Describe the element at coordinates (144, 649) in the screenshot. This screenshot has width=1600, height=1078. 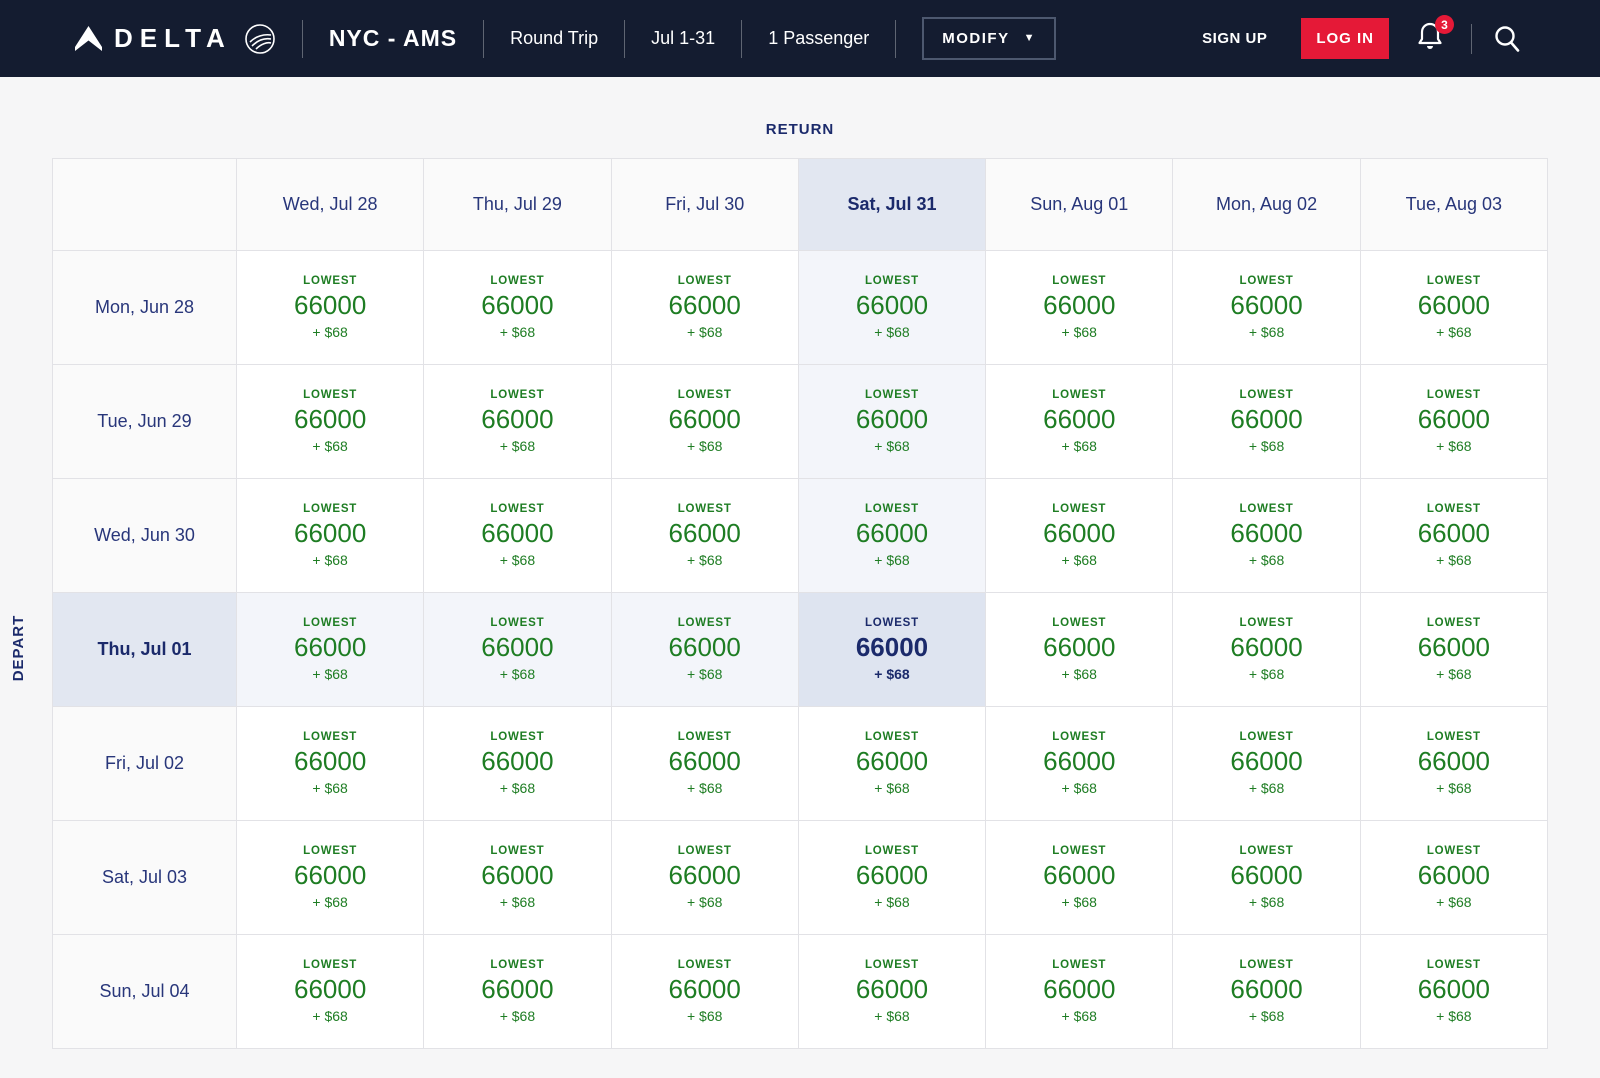
I see `depart-date-header: Thu, Jul 01` at that location.